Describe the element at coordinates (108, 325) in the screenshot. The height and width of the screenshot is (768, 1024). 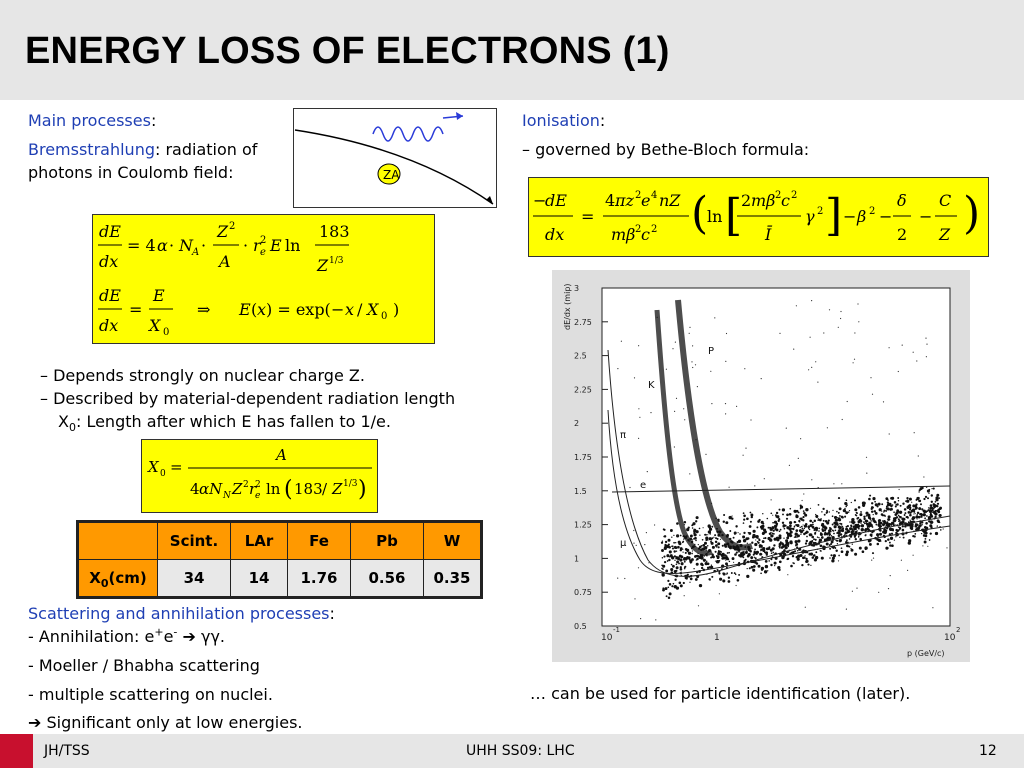
I see `svg-text: dx` at that location.